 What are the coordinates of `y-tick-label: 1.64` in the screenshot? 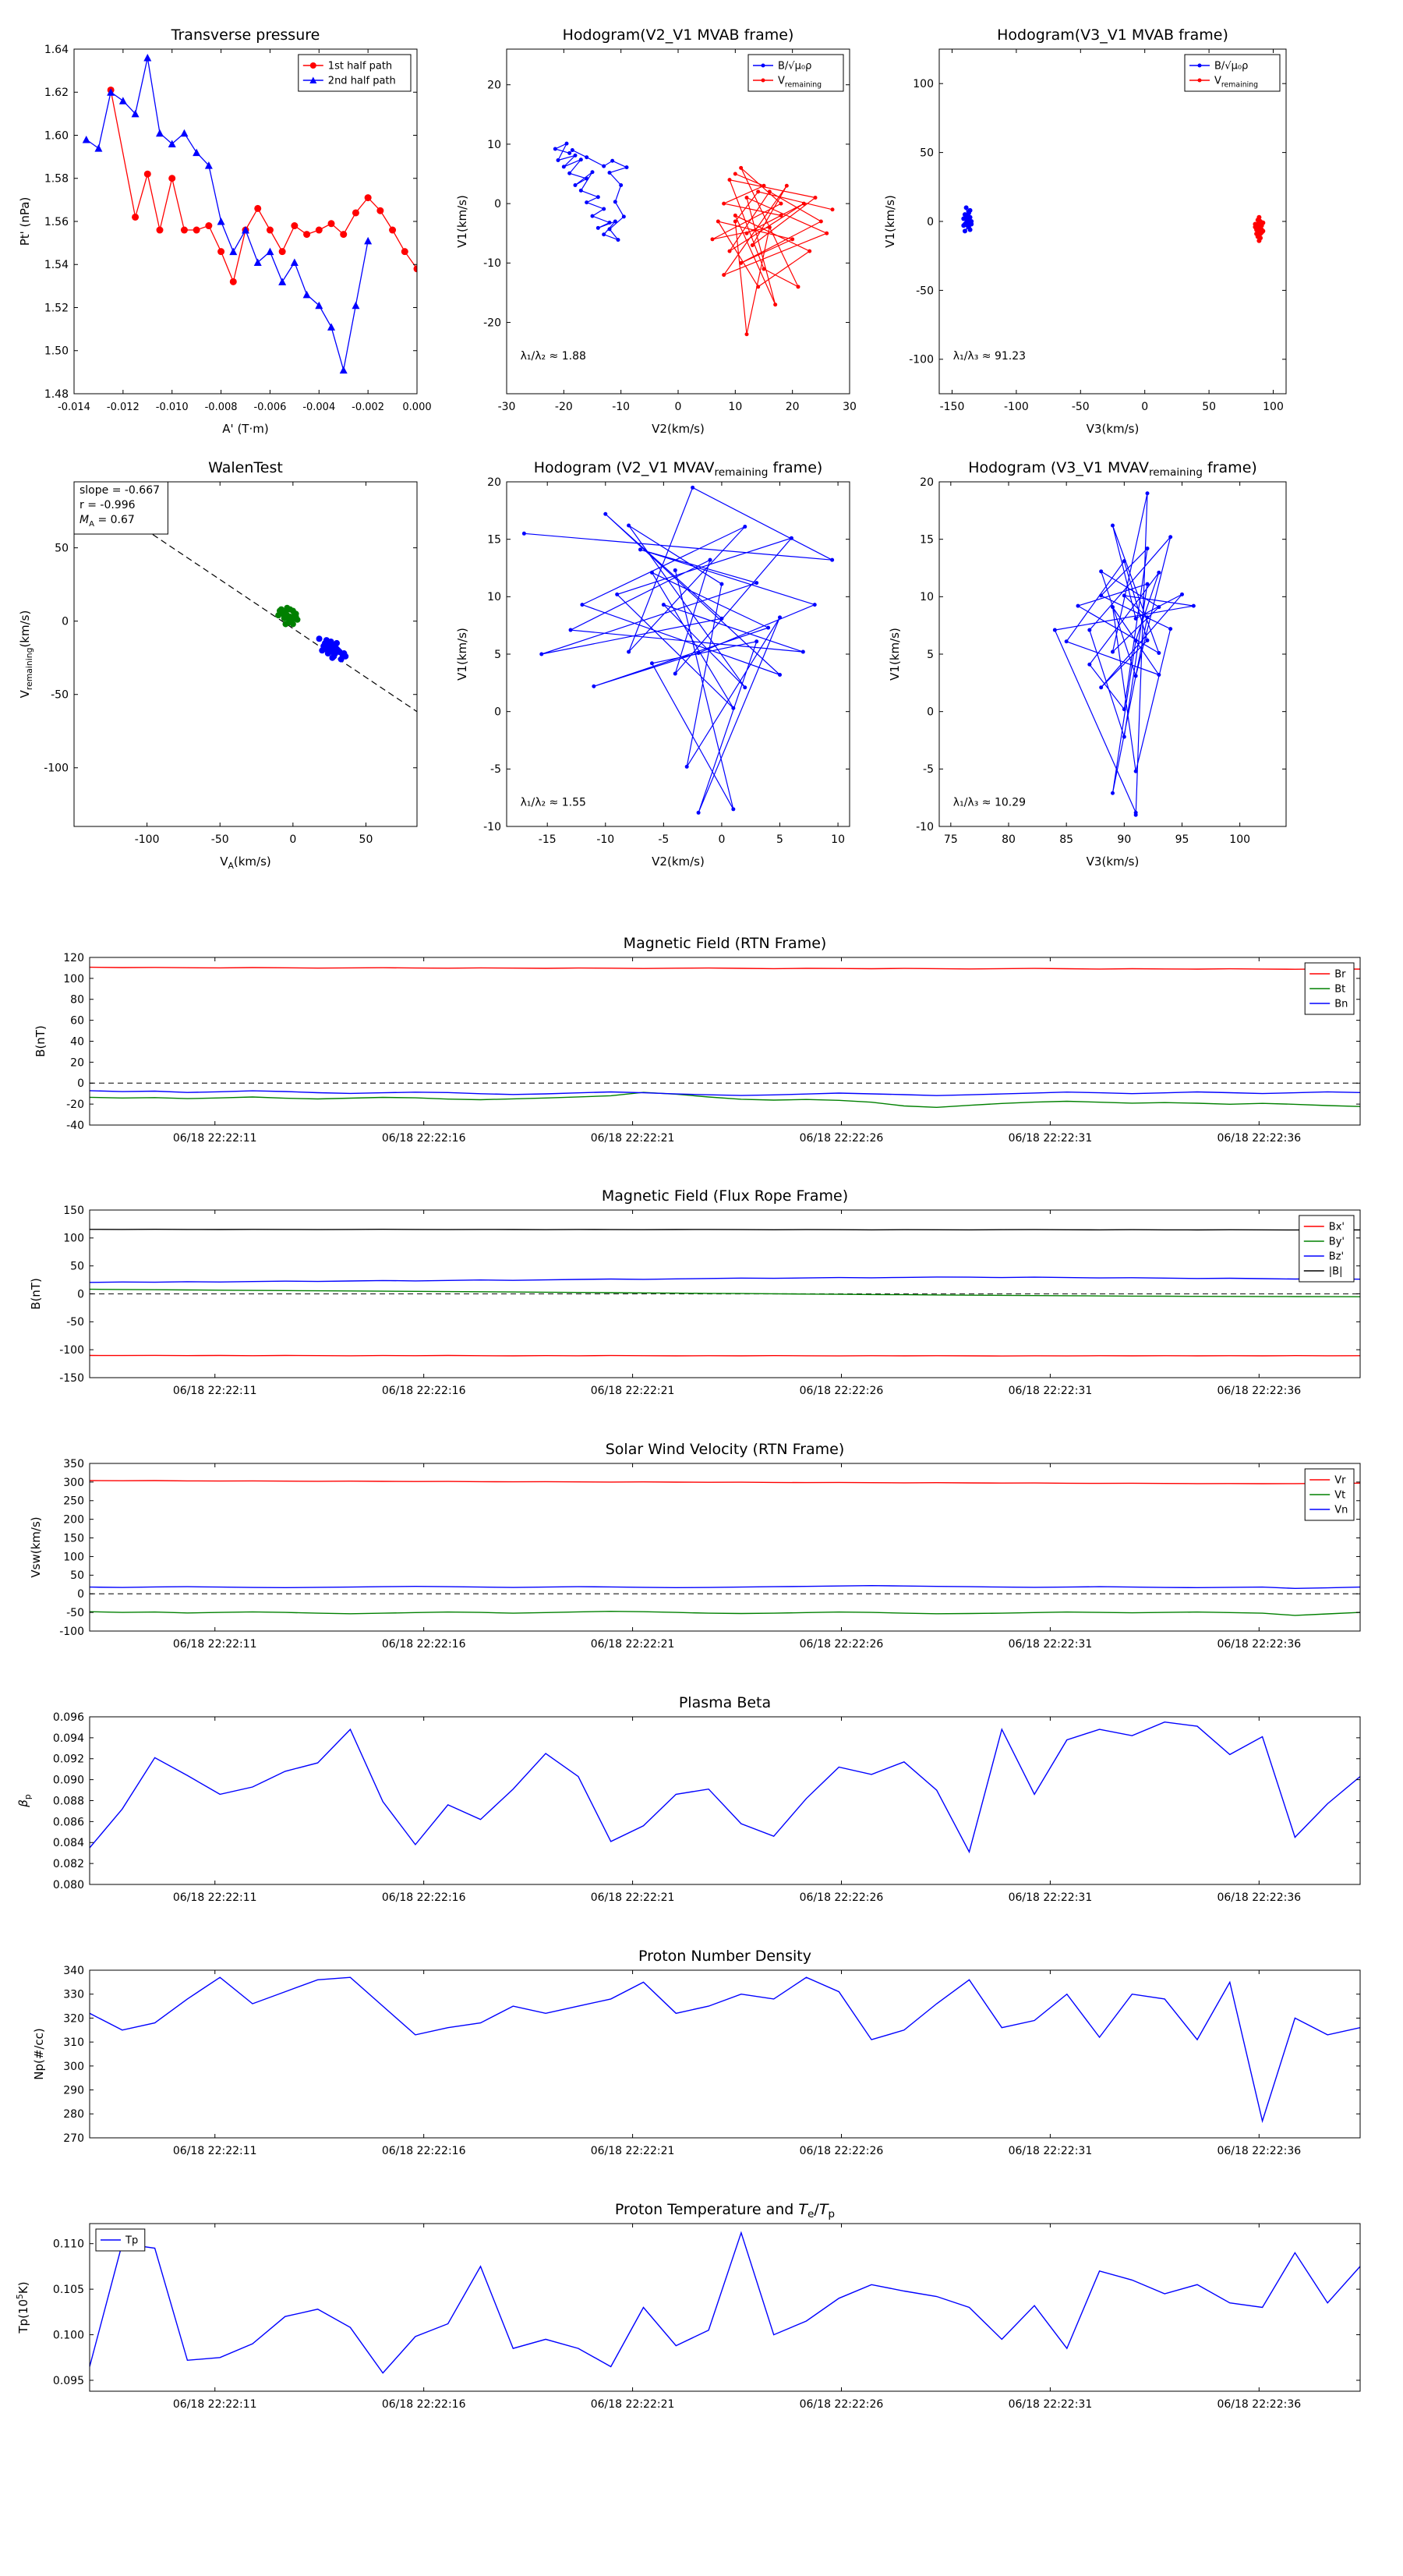 It's located at (56, 50).